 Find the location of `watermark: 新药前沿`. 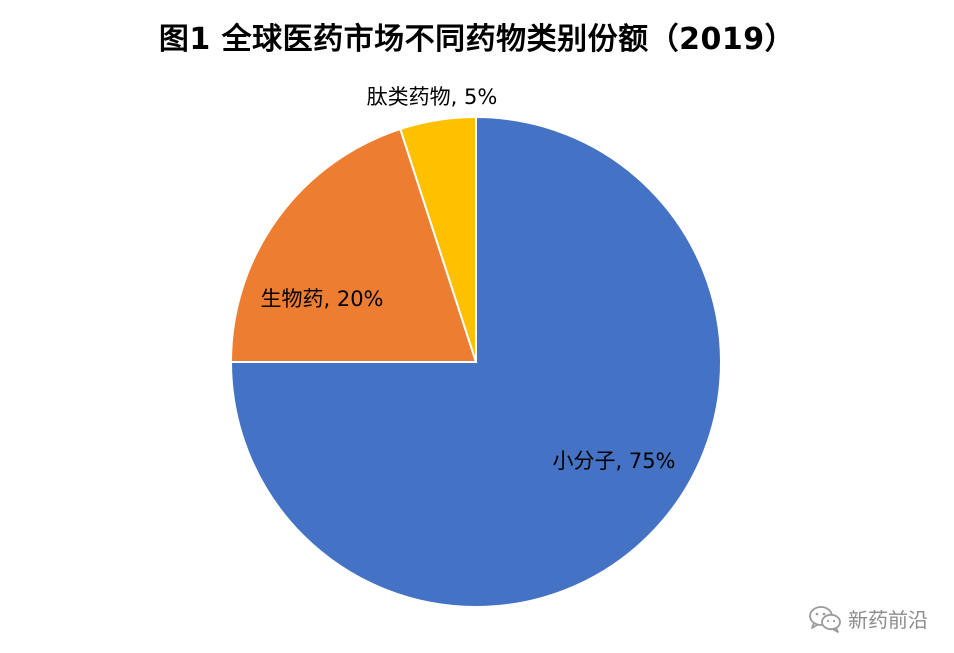

watermark: 新药前沿 is located at coordinates (868, 618).